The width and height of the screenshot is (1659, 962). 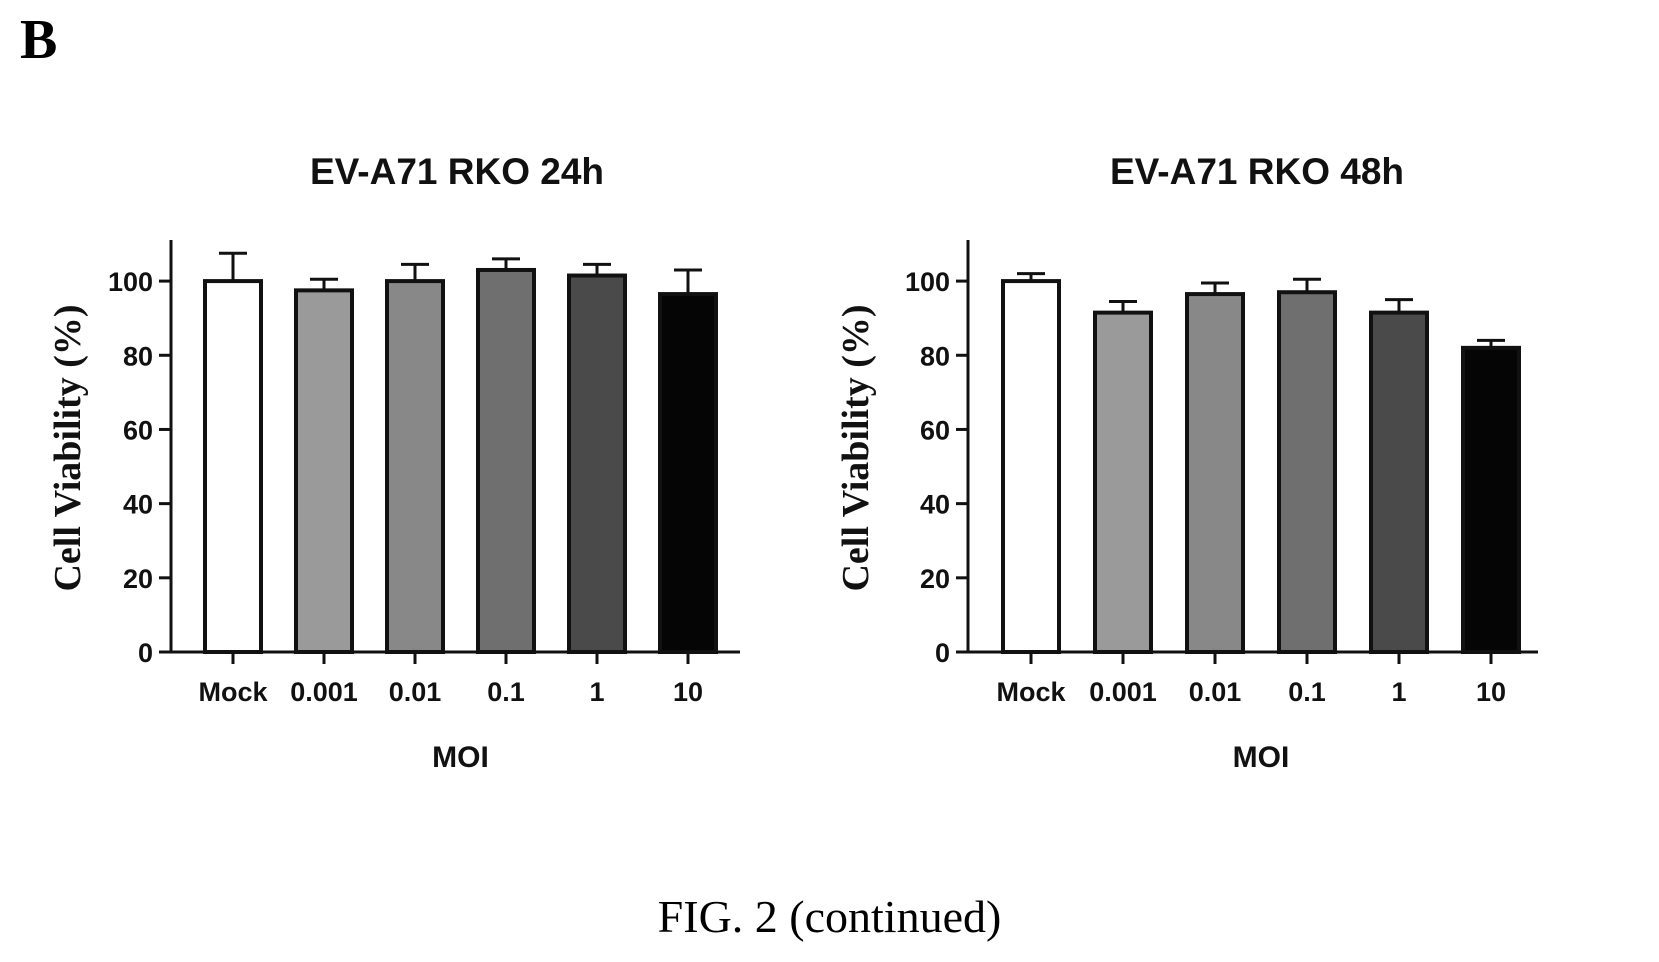 What do you see at coordinates (829, 916) in the screenshot?
I see `figure-caption: FIG. 2 (continued)` at bounding box center [829, 916].